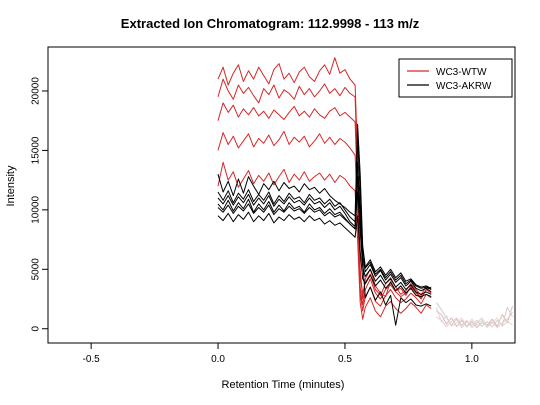 The height and width of the screenshot is (405, 540). I want to click on legend-box, so click(455, 78).